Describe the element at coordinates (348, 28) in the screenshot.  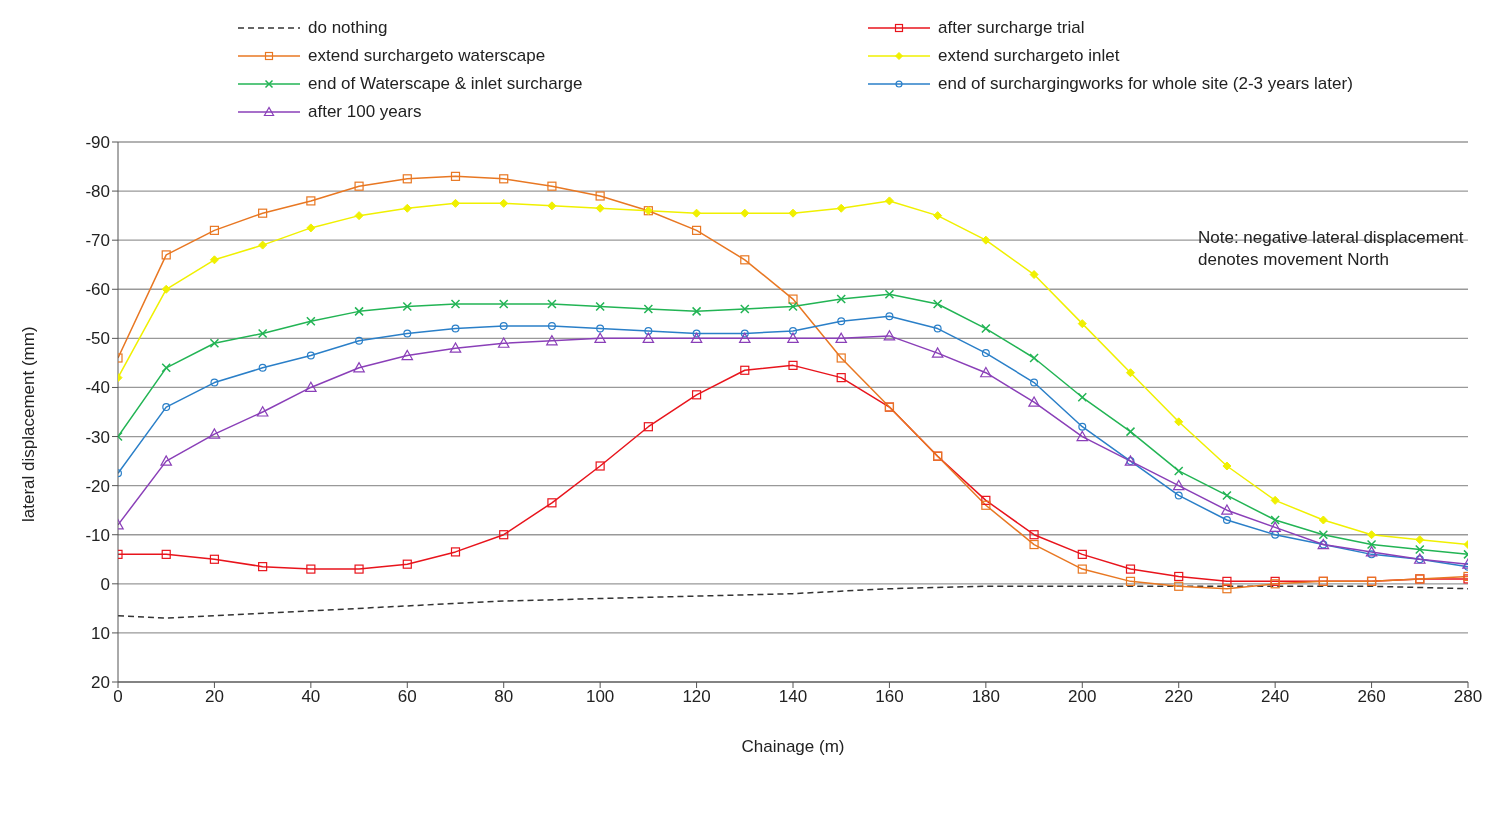
I see `legend-label: do nothing` at that location.